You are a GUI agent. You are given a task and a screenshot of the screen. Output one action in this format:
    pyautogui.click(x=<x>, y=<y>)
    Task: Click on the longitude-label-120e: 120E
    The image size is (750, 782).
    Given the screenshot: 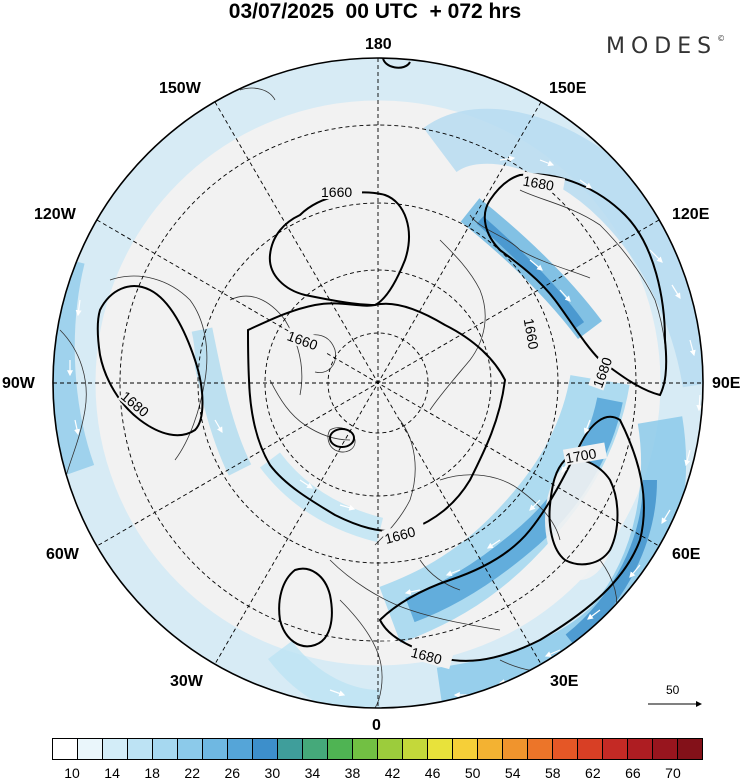 What is the action you would take?
    pyautogui.click(x=691, y=214)
    